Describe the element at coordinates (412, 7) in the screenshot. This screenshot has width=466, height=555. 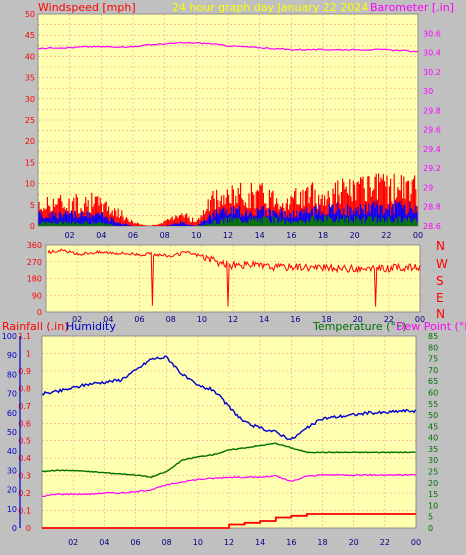
I see `barometer-axis-label: Barometer [.in]` at that location.